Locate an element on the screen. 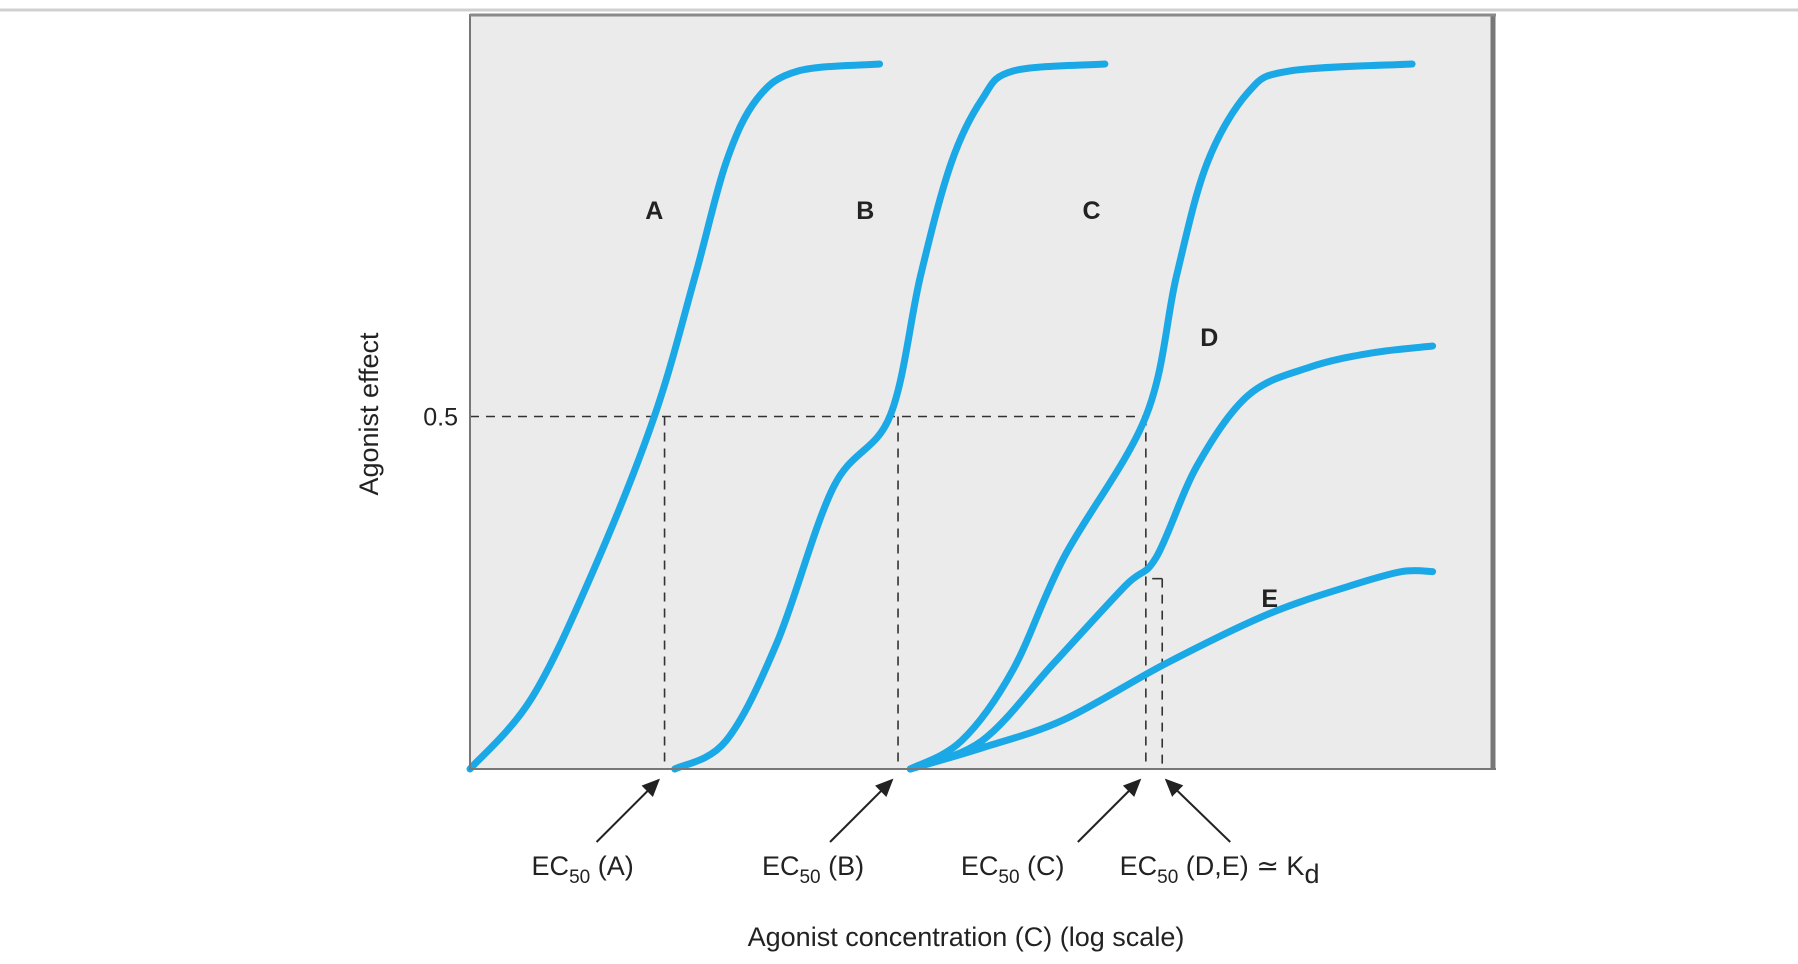 This screenshot has height=964, width=1798. curve-label-e: E is located at coordinates (1269, 599).